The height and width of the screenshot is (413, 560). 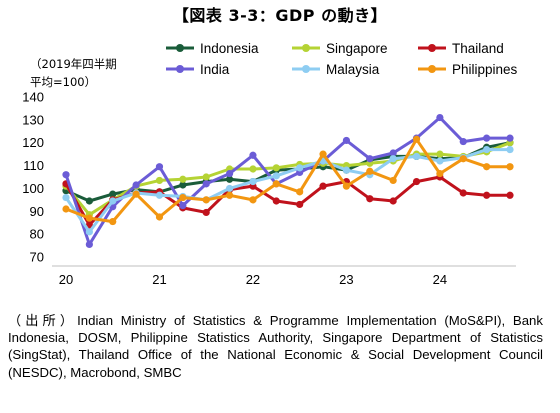 I want to click on legend-marker-philippines, so click(x=432, y=69).